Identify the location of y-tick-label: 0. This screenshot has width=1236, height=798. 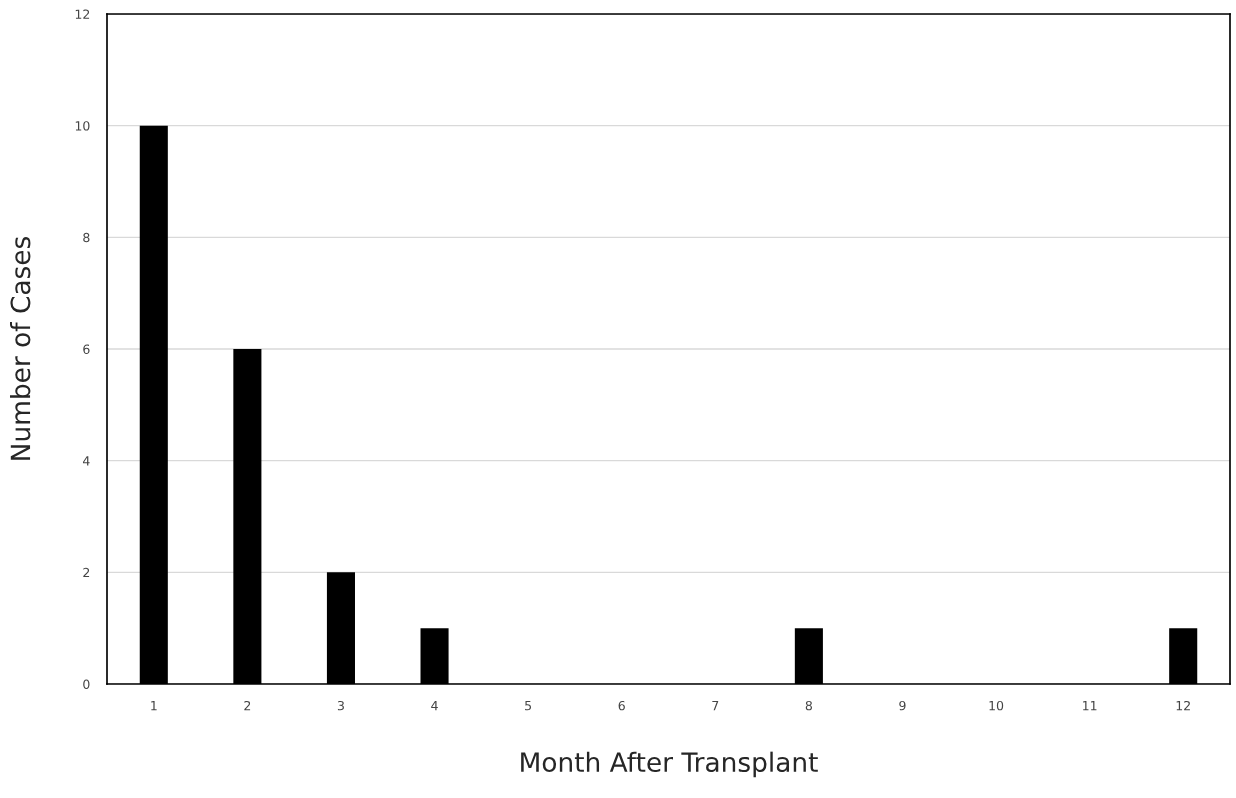
(86, 684).